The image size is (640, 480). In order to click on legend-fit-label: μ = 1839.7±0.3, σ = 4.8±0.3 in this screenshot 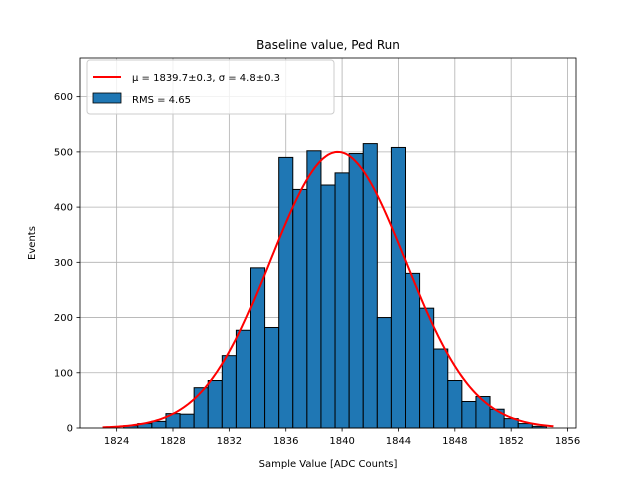, I will do `click(206, 78)`.